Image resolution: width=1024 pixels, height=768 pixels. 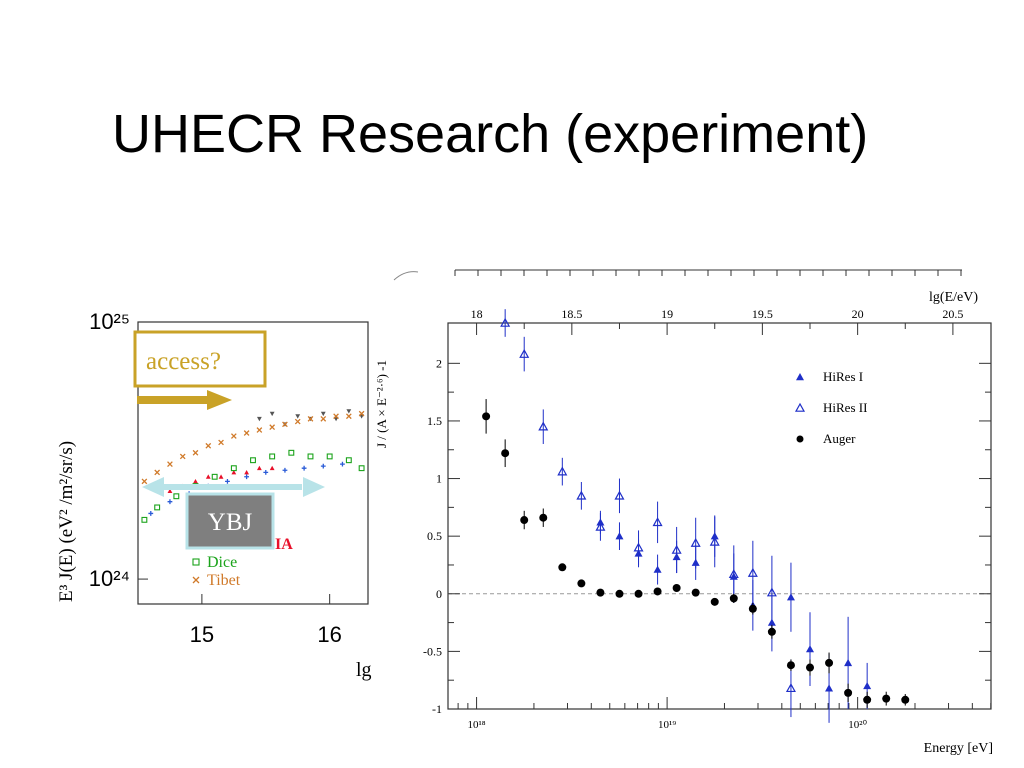 I want to click on energy-range-double-arrow, so click(x=233, y=487).